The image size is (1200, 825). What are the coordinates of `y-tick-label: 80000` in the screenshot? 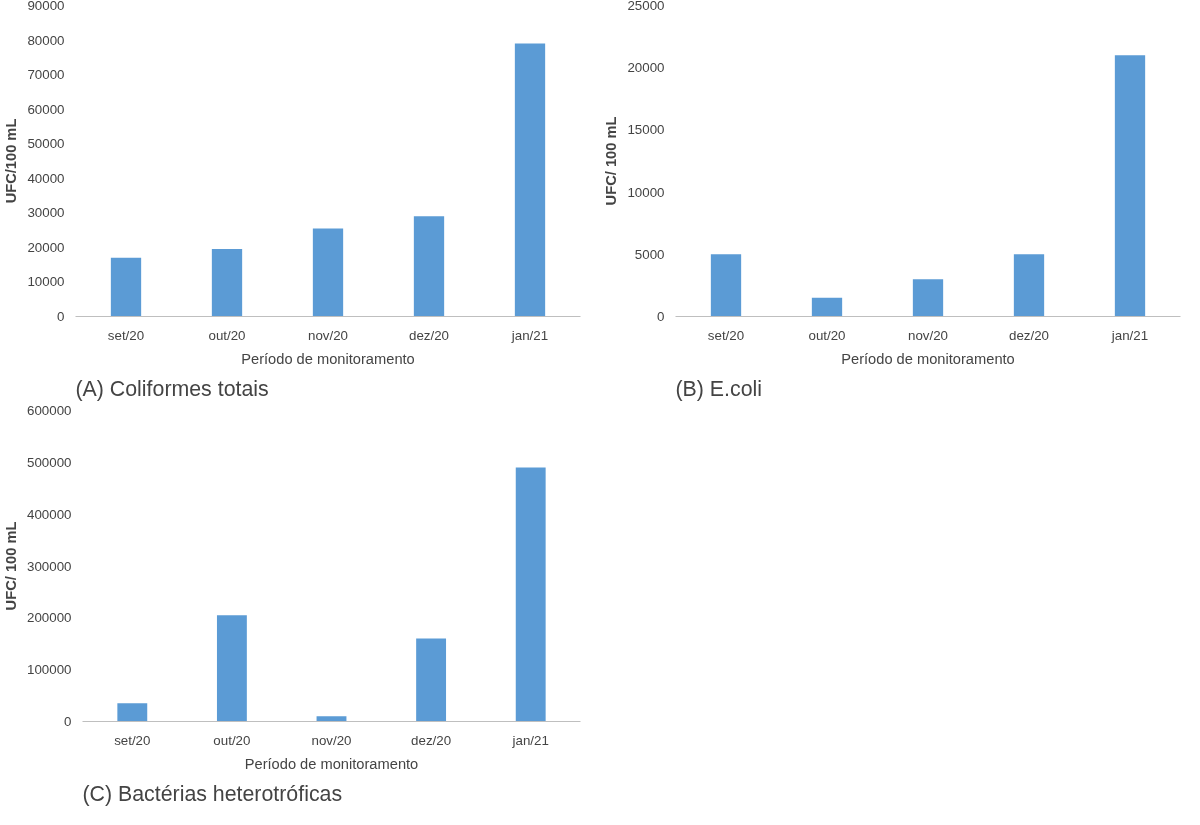 It's located at (46, 40).